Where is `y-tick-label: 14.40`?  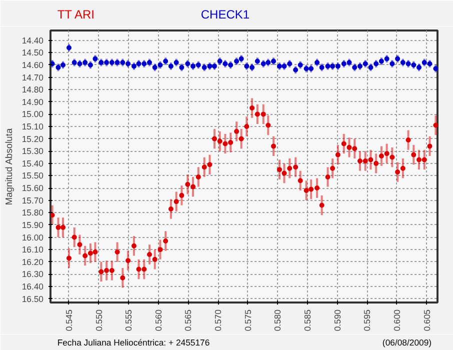
y-tick-label: 14.40 is located at coordinates (33, 40).